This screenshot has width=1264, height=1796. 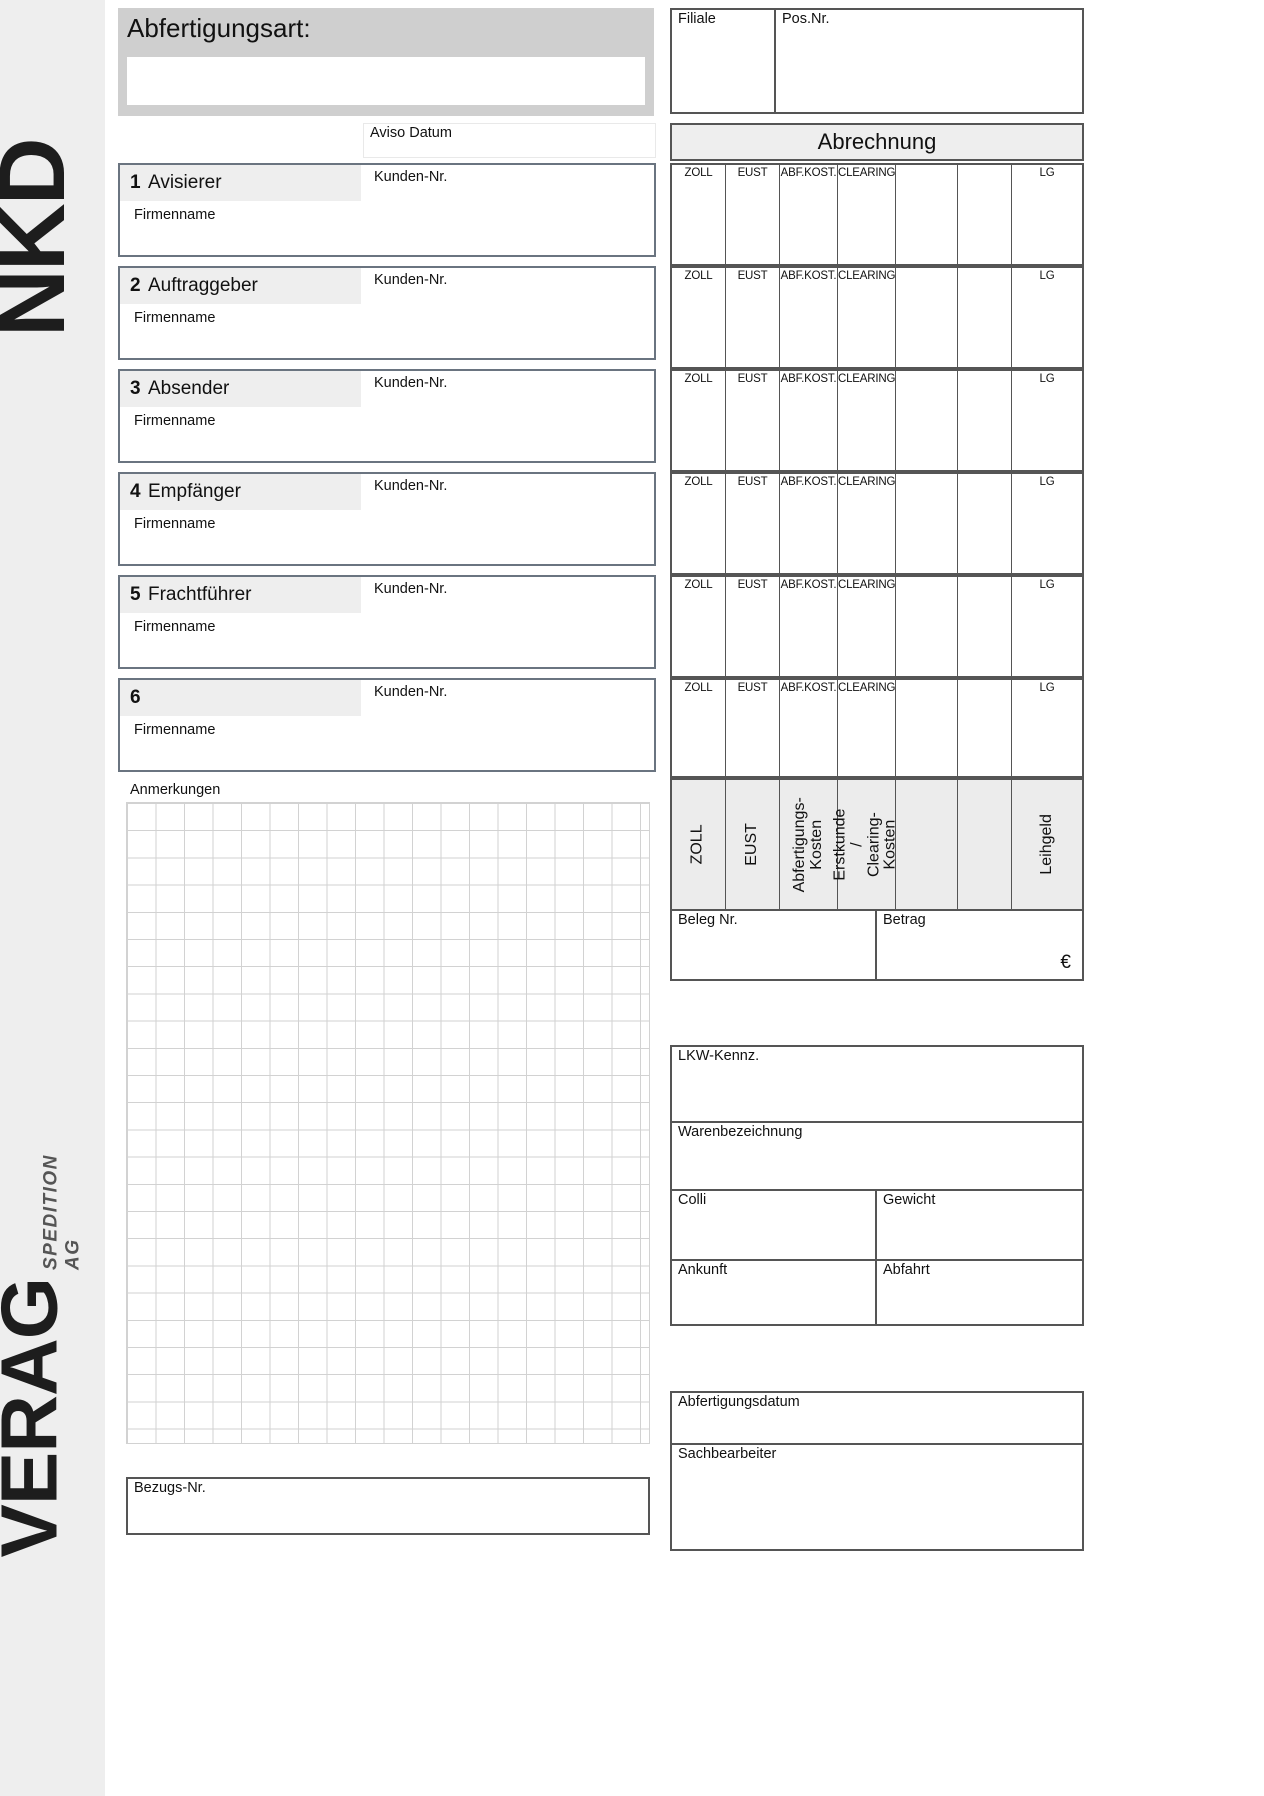 What do you see at coordinates (929, 61) in the screenshot?
I see `posnr-field: Pos.Nr.` at bounding box center [929, 61].